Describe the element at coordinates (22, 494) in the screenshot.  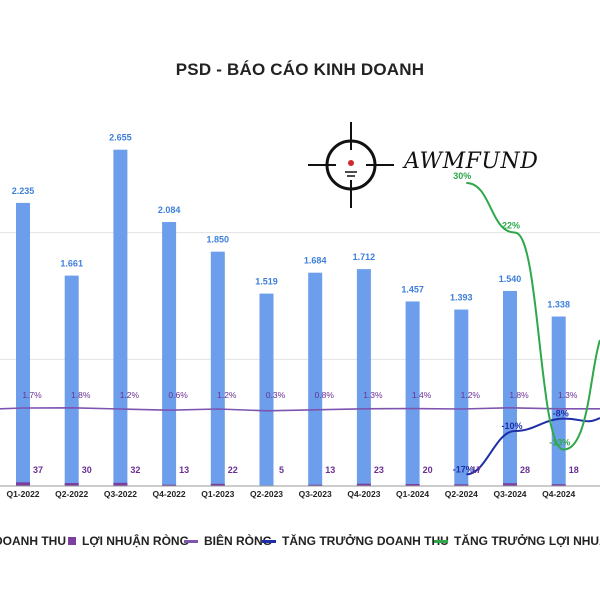
I see `x-tick-label: Q1-2022` at that location.